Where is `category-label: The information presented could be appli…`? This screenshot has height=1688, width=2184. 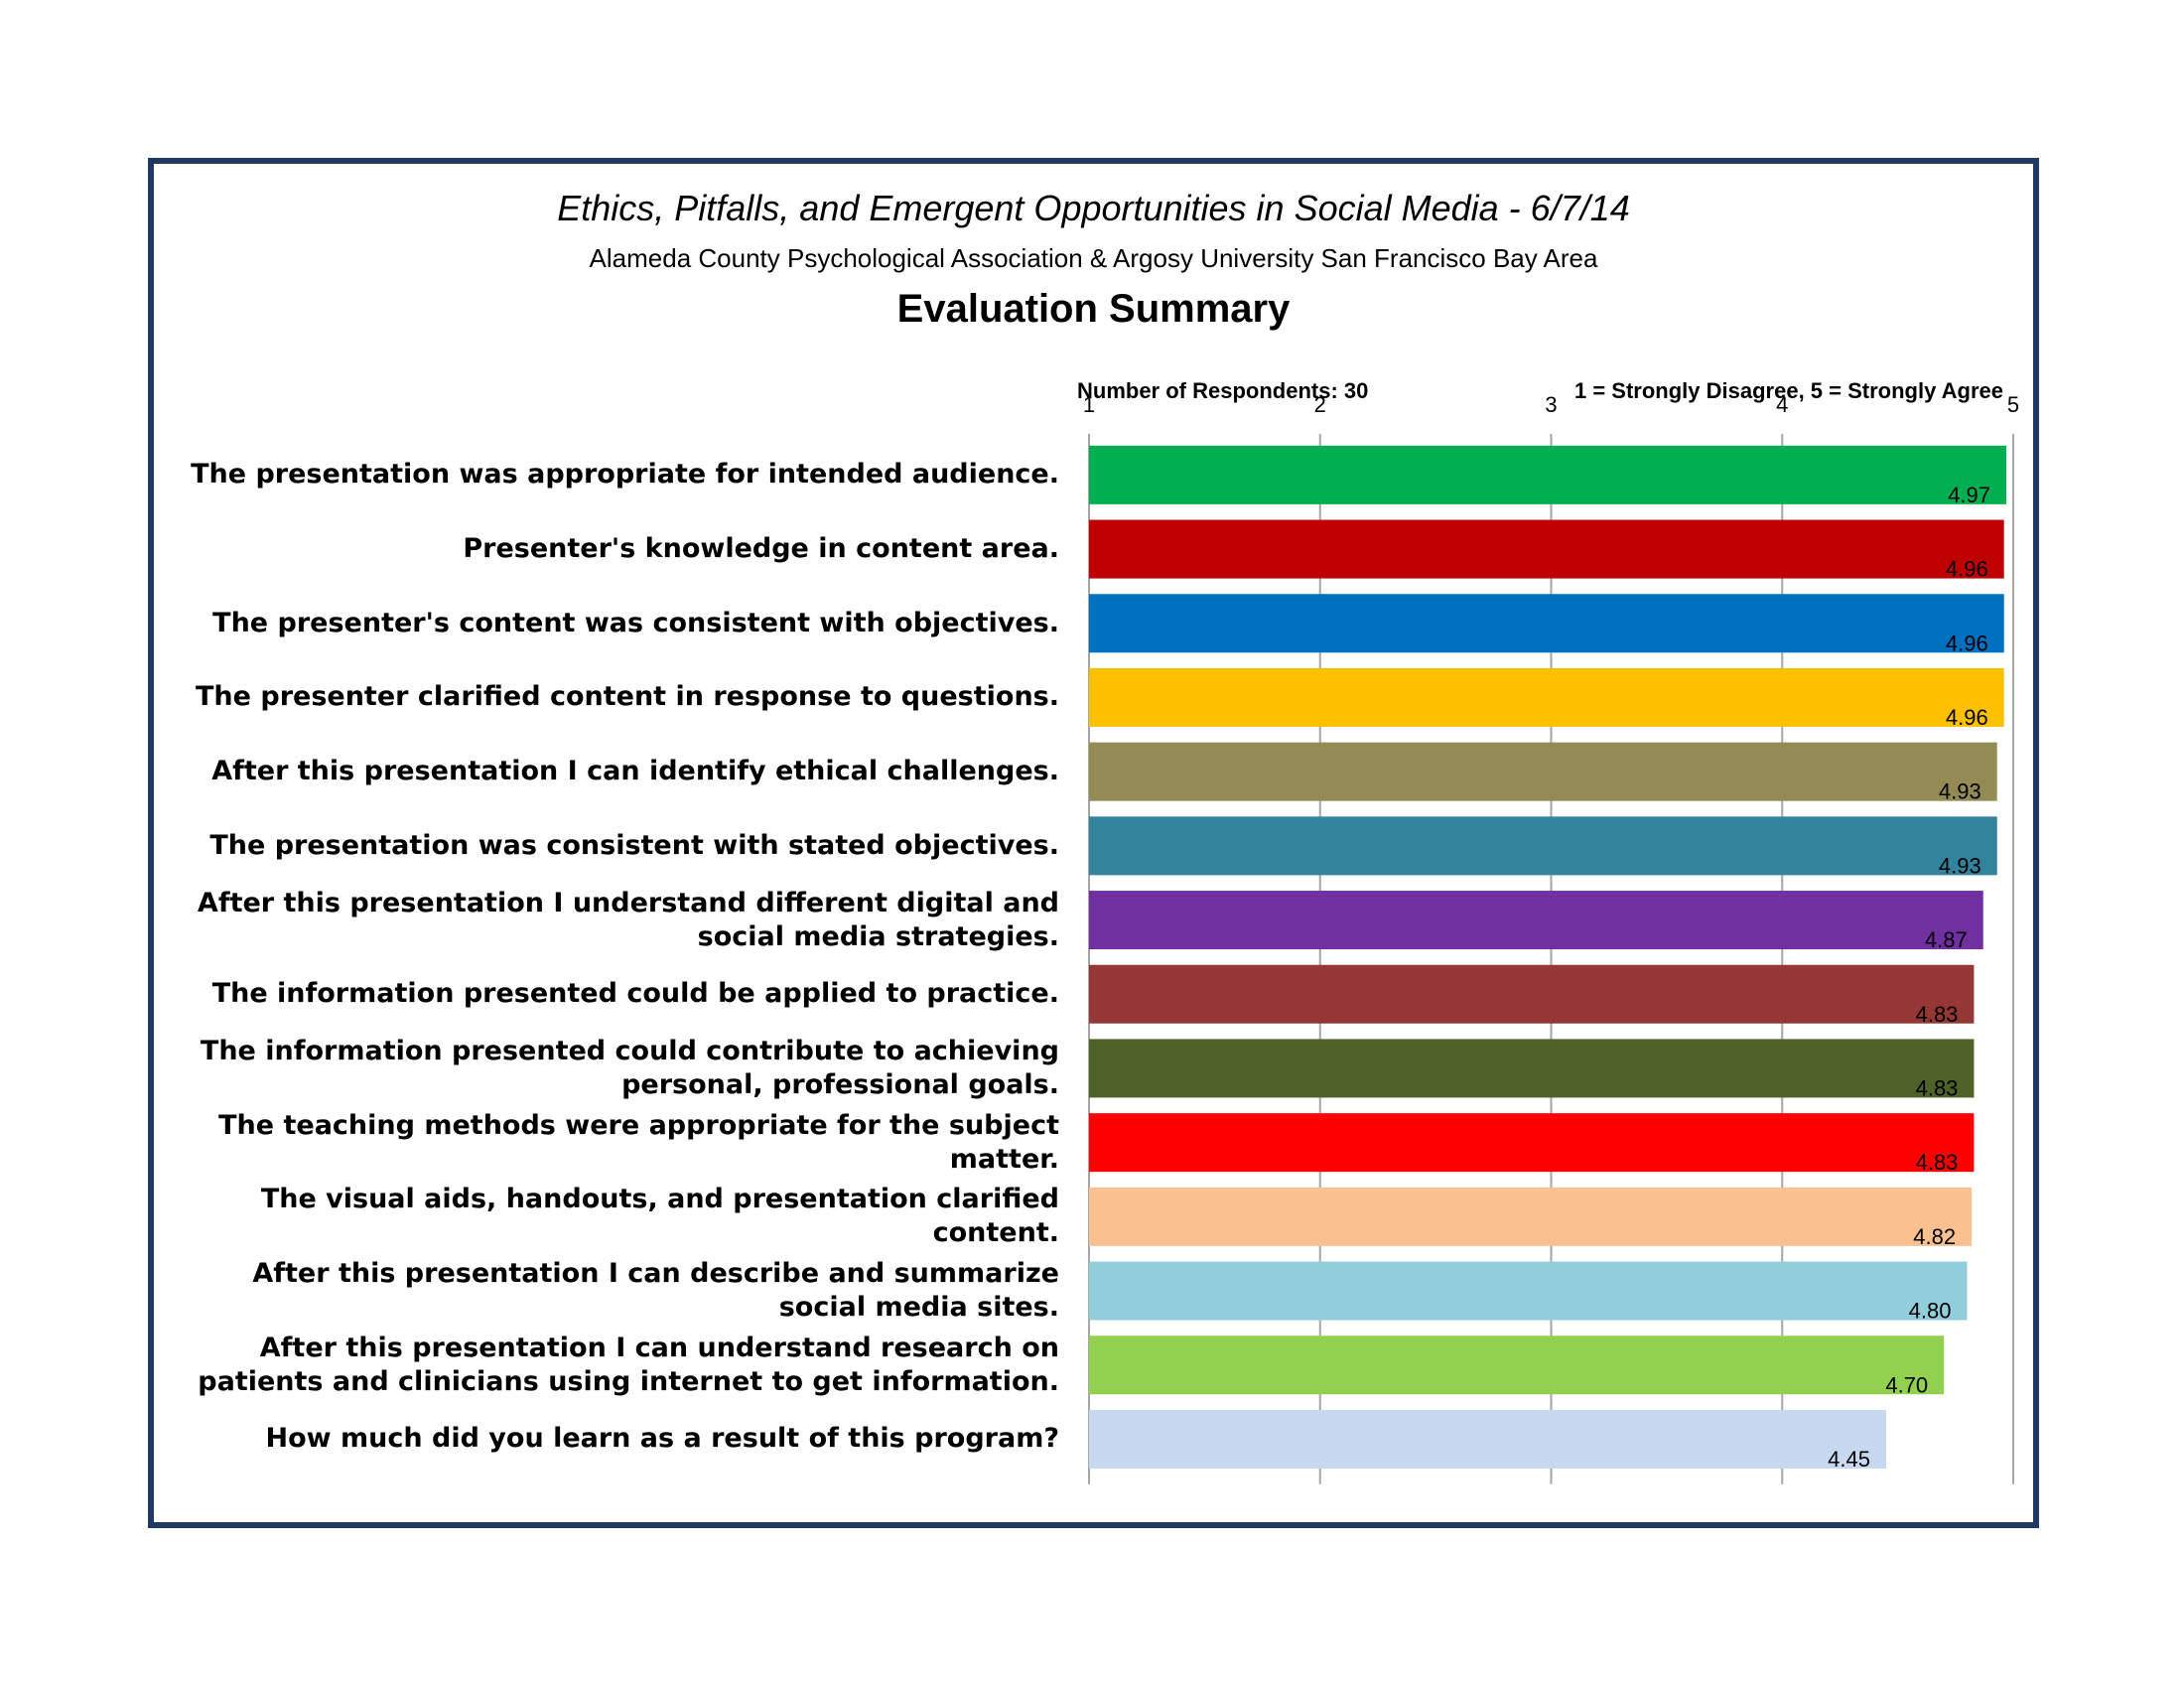
category-label: The information presented could be appli… is located at coordinates (635, 994).